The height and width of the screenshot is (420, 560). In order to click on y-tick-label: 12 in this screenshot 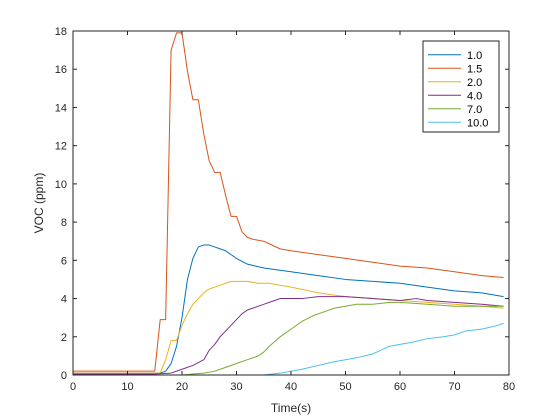, I will do `click(61, 147)`.